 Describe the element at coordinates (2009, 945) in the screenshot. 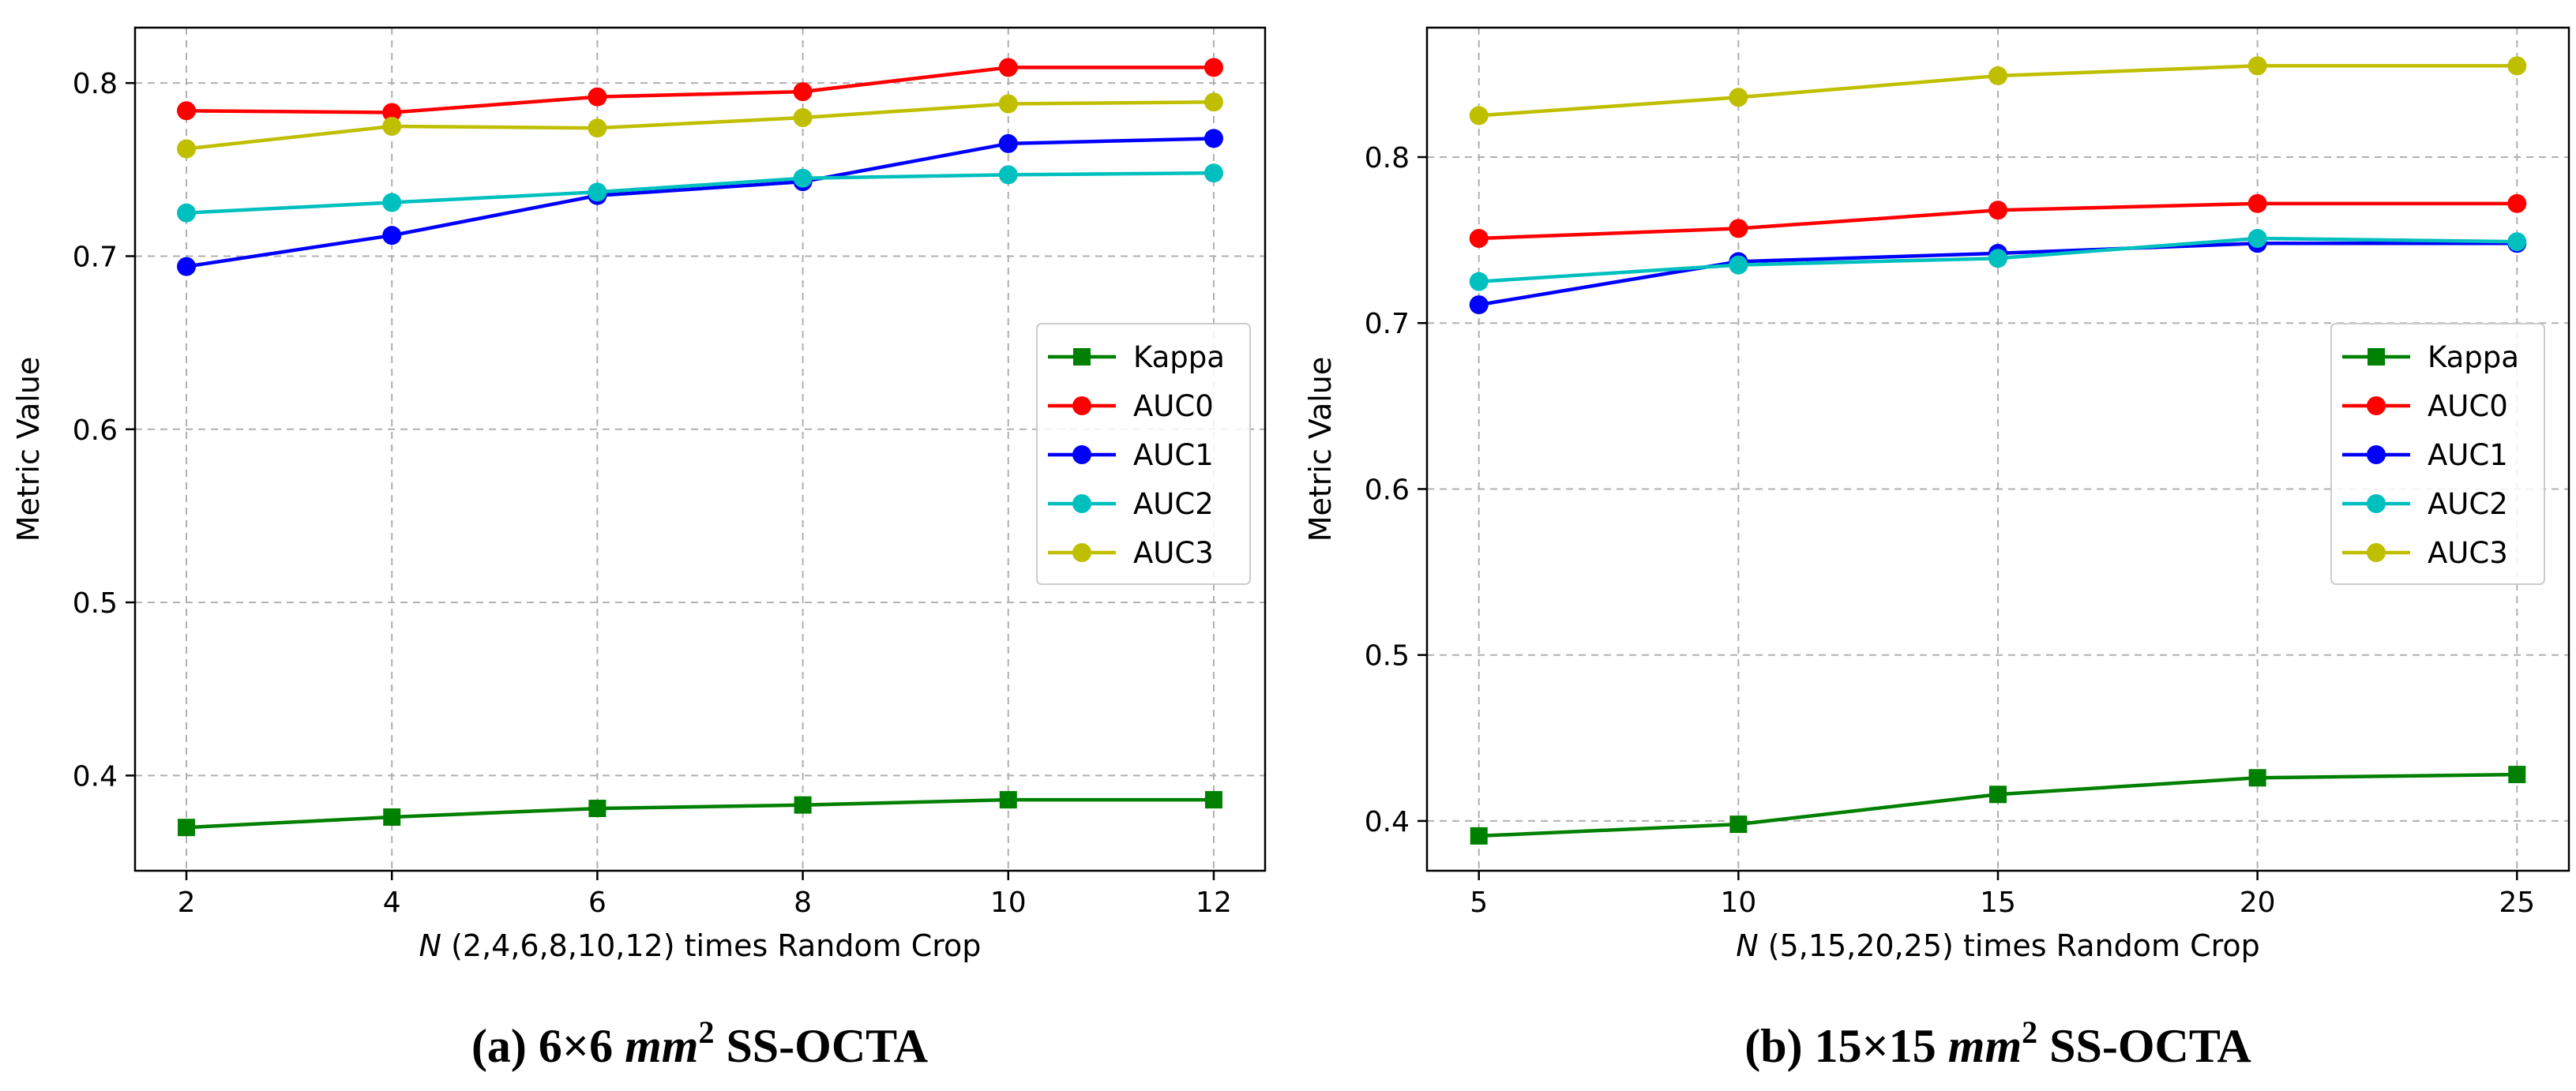

I see `x-axis-label-text: (5,15,20,25) times Random Crop` at that location.